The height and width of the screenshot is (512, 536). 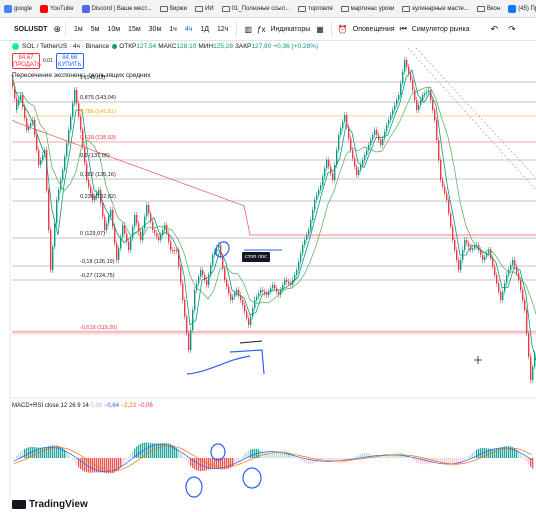 What do you see at coordinates (173, 8) in the screenshot?
I see `bookmark-item: биржи` at bounding box center [173, 8].